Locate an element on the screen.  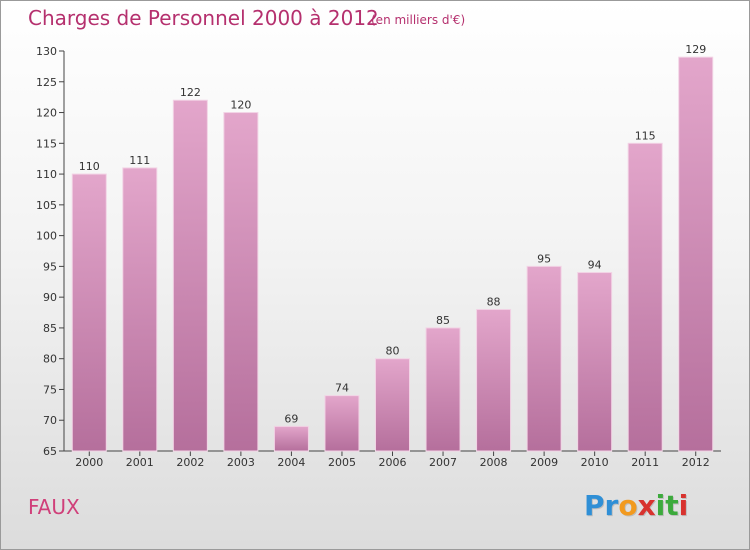
data-label: 120 is located at coordinates (240, 105).